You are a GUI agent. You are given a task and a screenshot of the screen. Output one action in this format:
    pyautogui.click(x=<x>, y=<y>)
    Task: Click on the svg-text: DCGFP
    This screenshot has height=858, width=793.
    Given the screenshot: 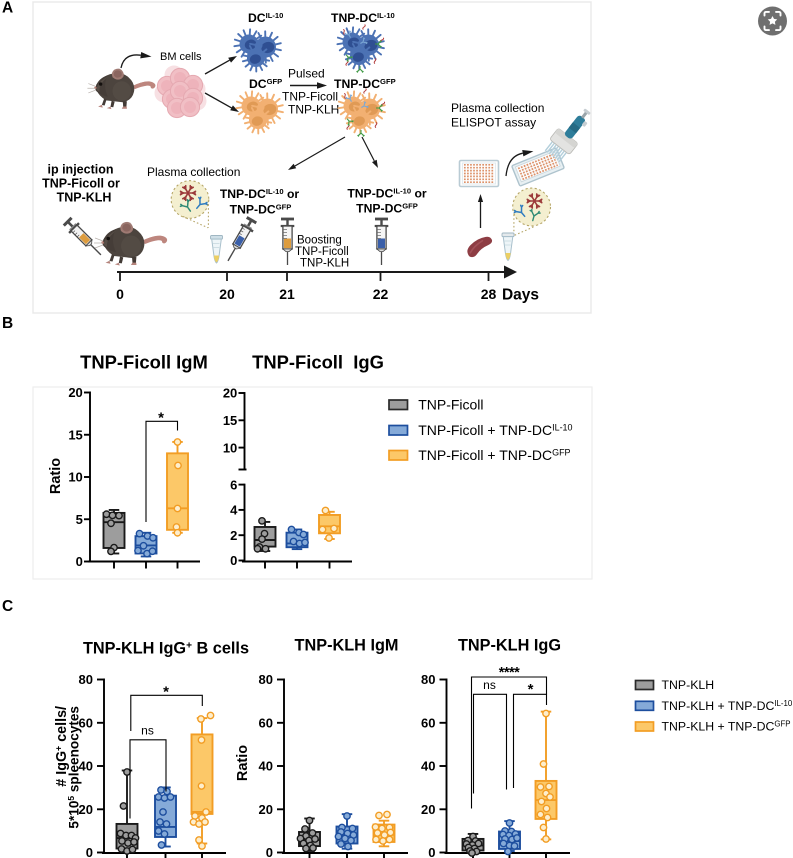 What is the action you would take?
    pyautogui.click(x=265, y=84)
    